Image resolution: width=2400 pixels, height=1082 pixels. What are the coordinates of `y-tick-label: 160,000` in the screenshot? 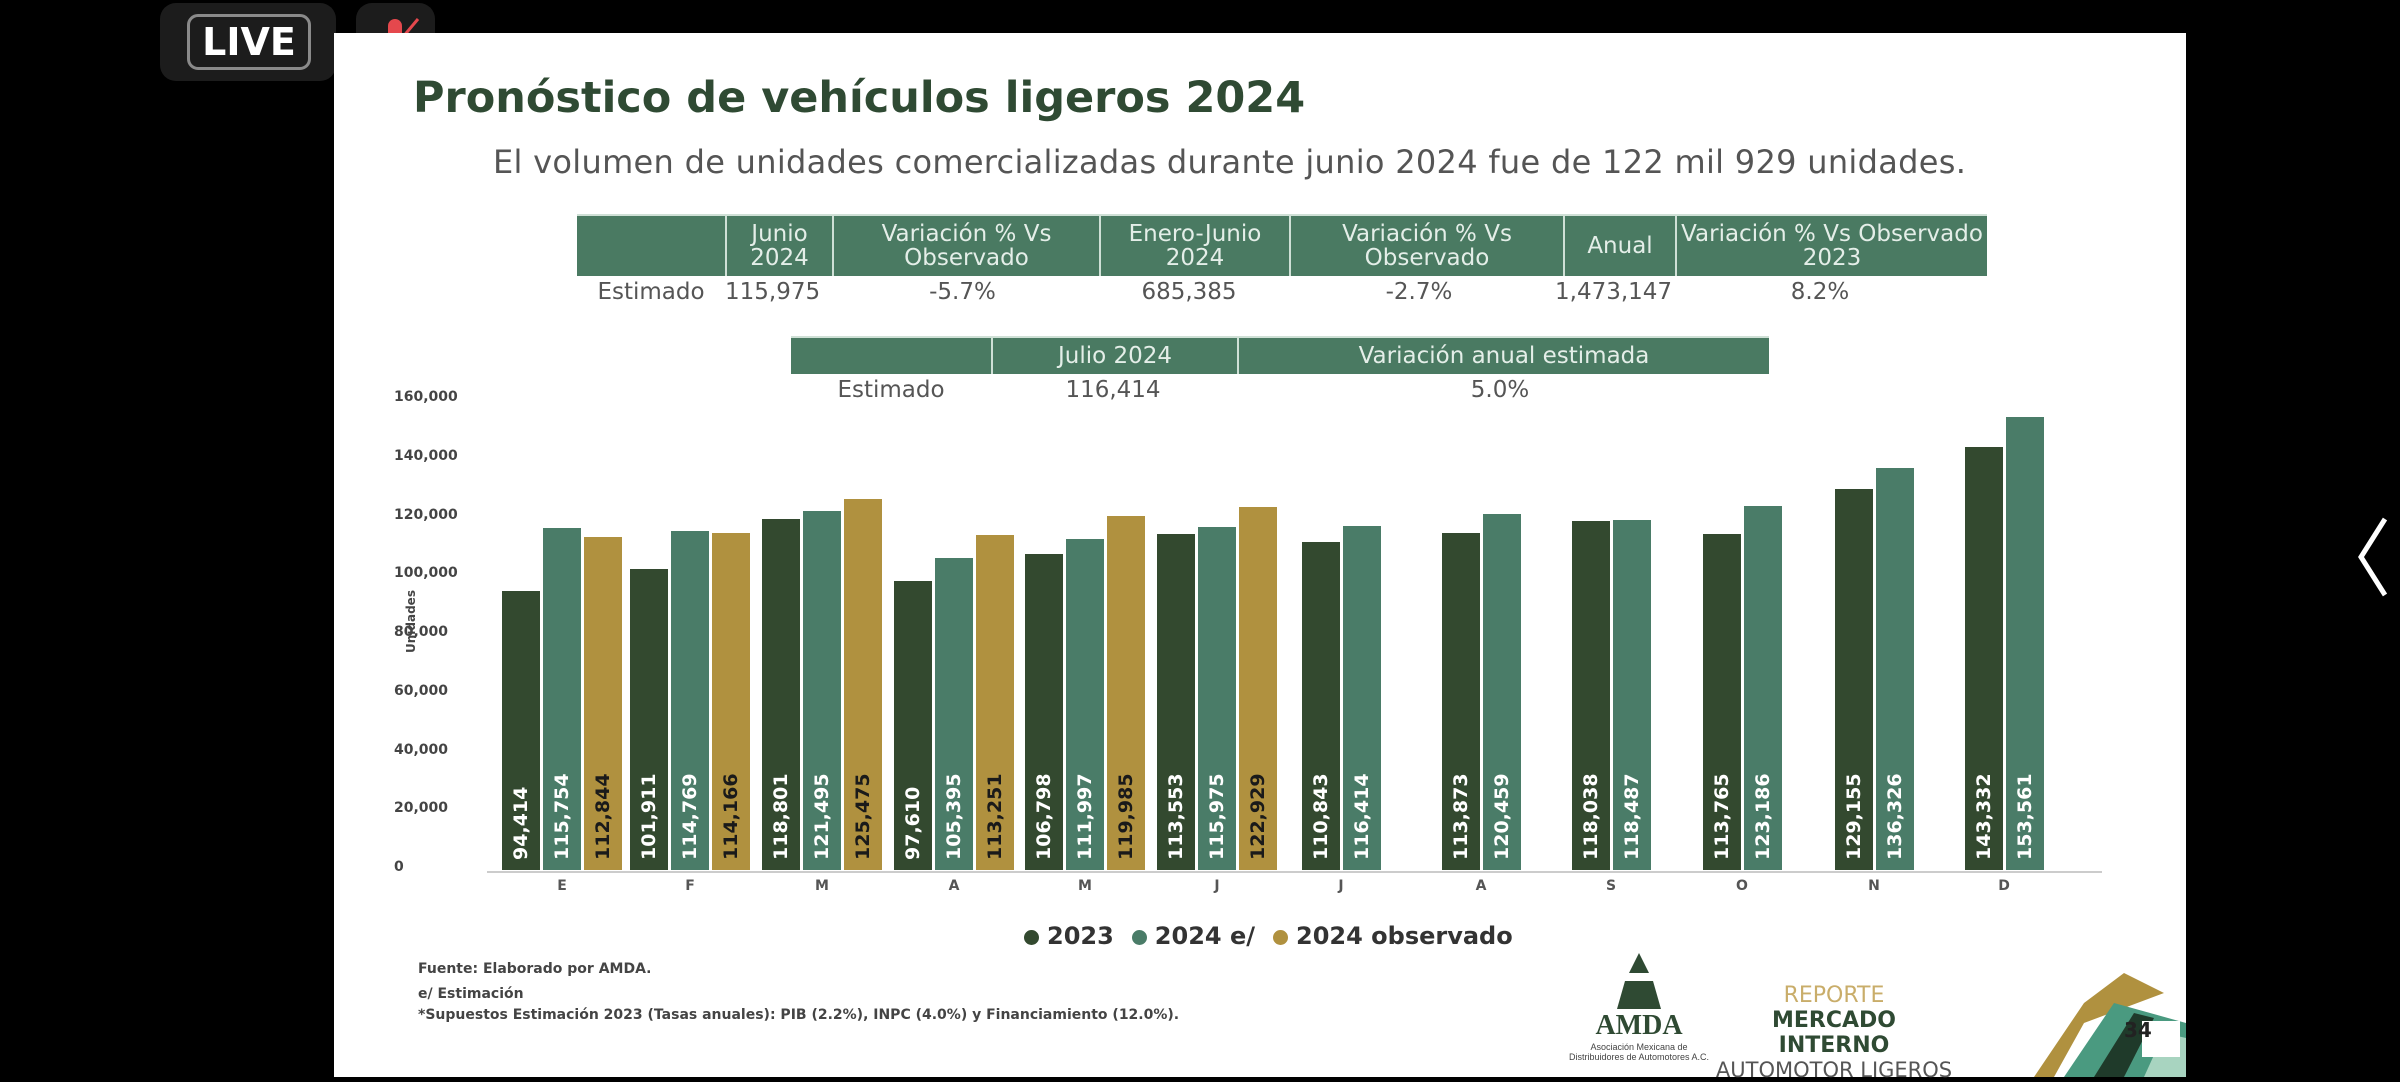 It's located at (426, 397).